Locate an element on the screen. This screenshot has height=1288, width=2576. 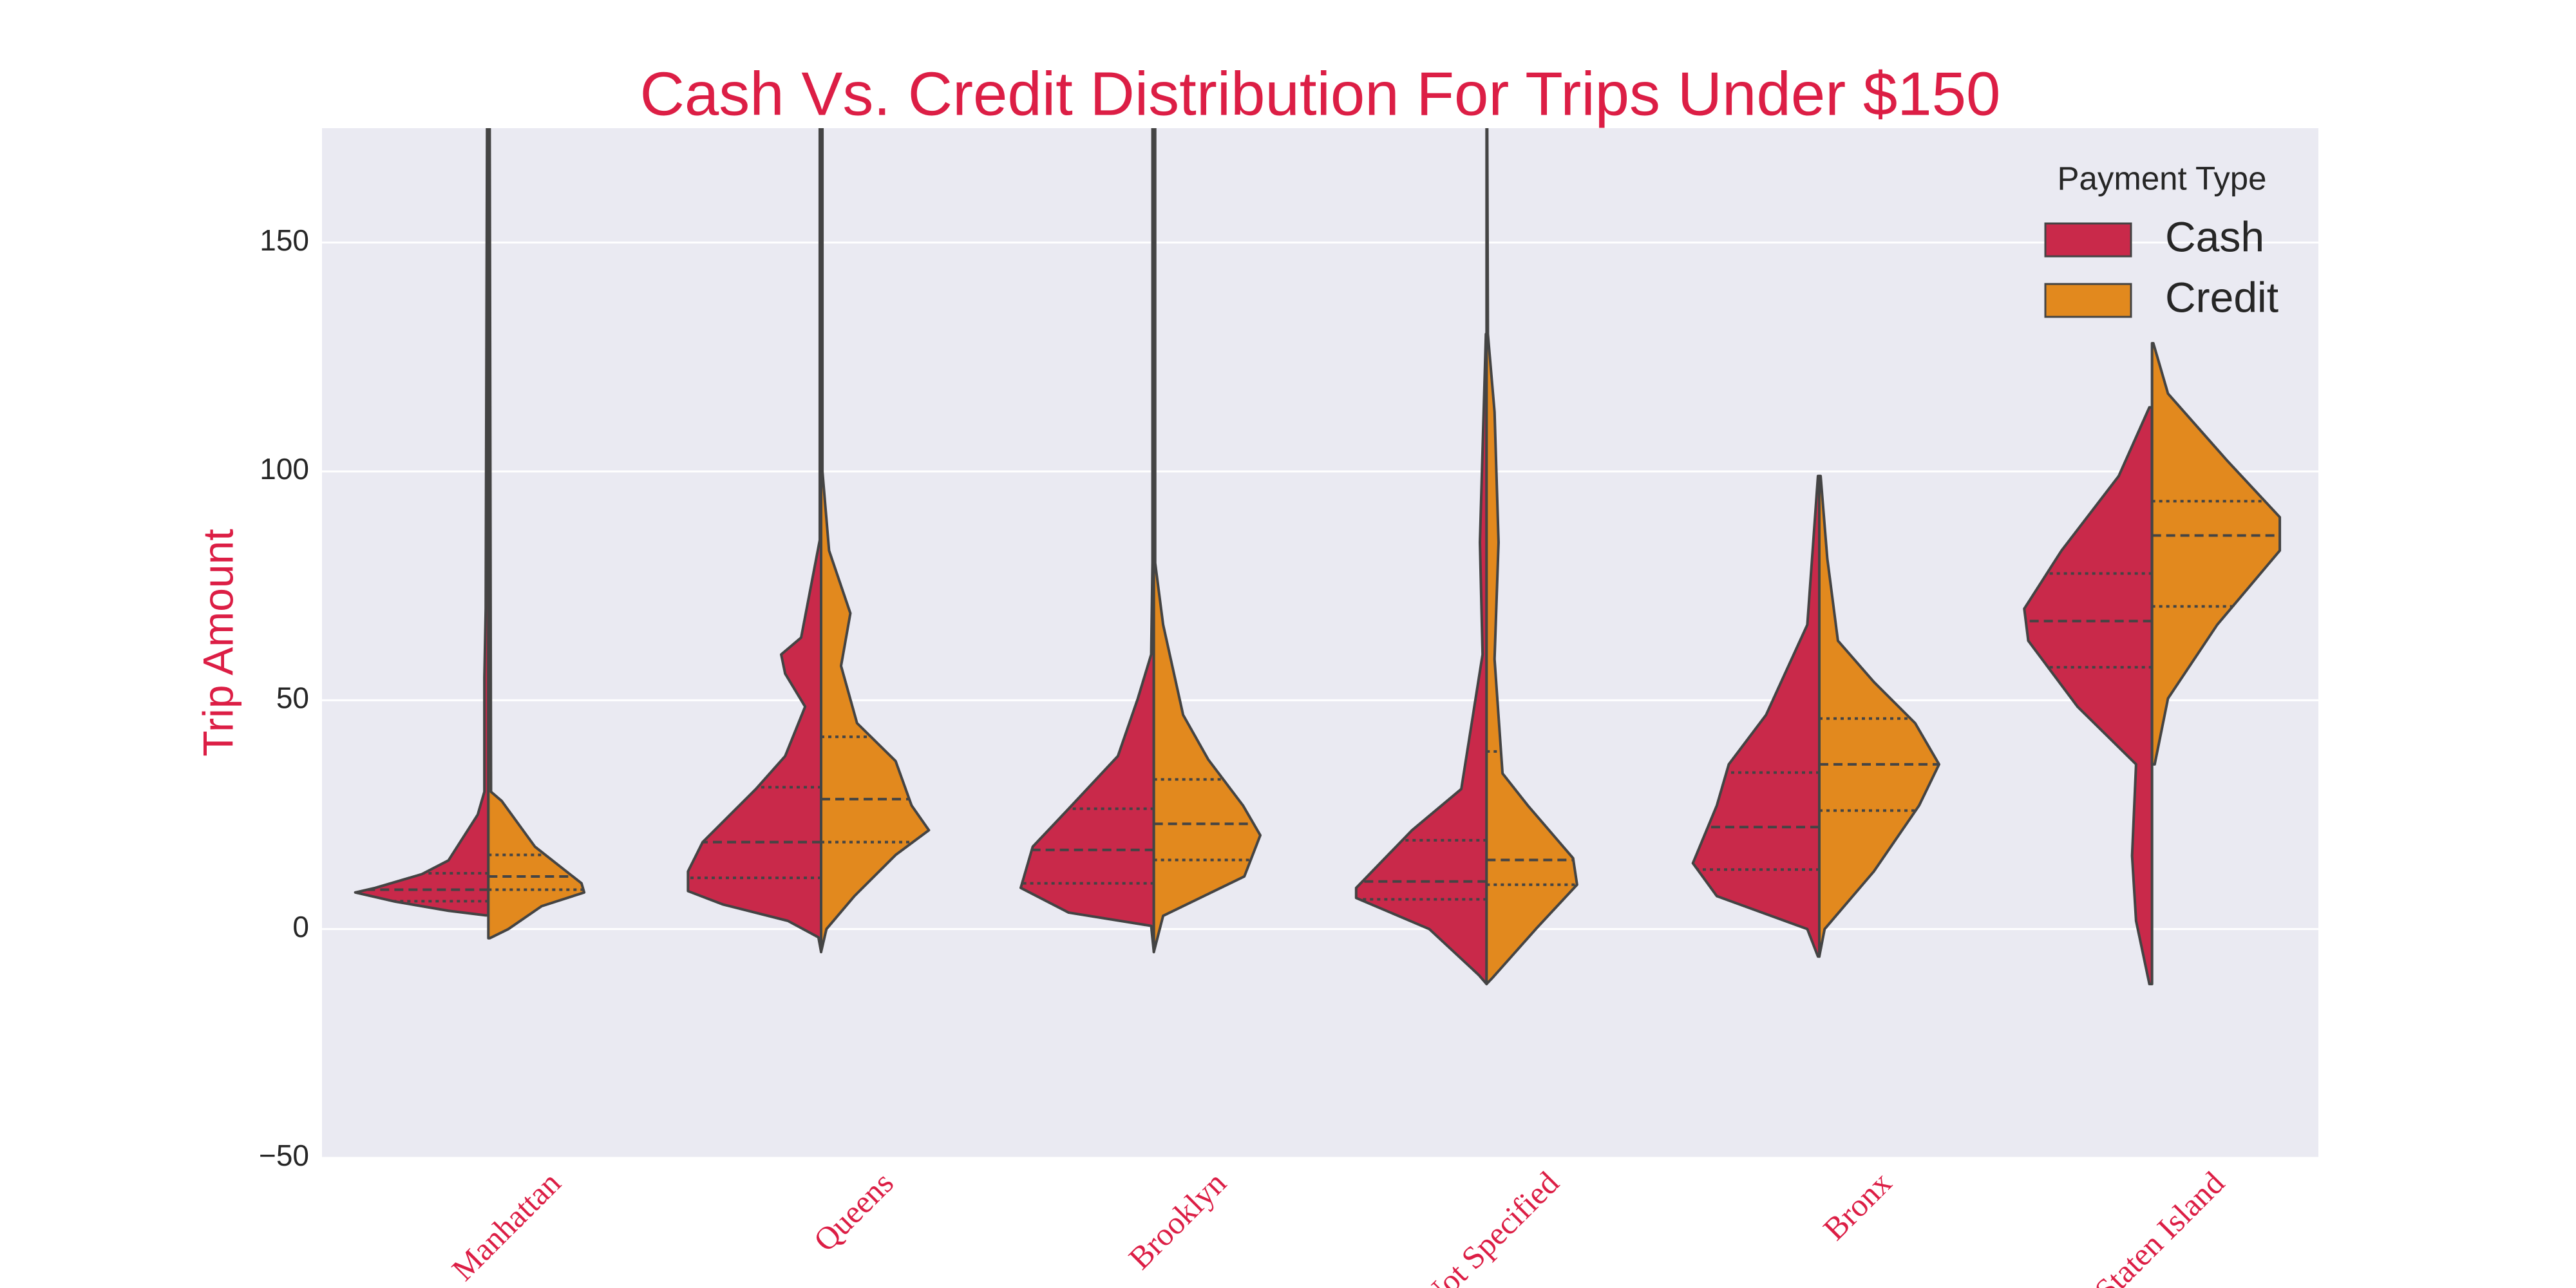
x-tick-label: Brooklyn is located at coordinates (1177, 1220).